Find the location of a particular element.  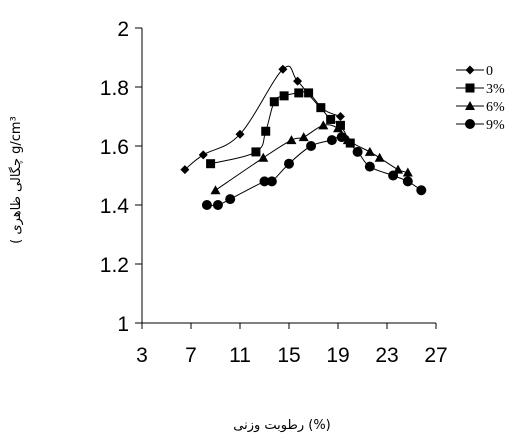

y-tick-label: 1.8 is located at coordinates (114, 88).